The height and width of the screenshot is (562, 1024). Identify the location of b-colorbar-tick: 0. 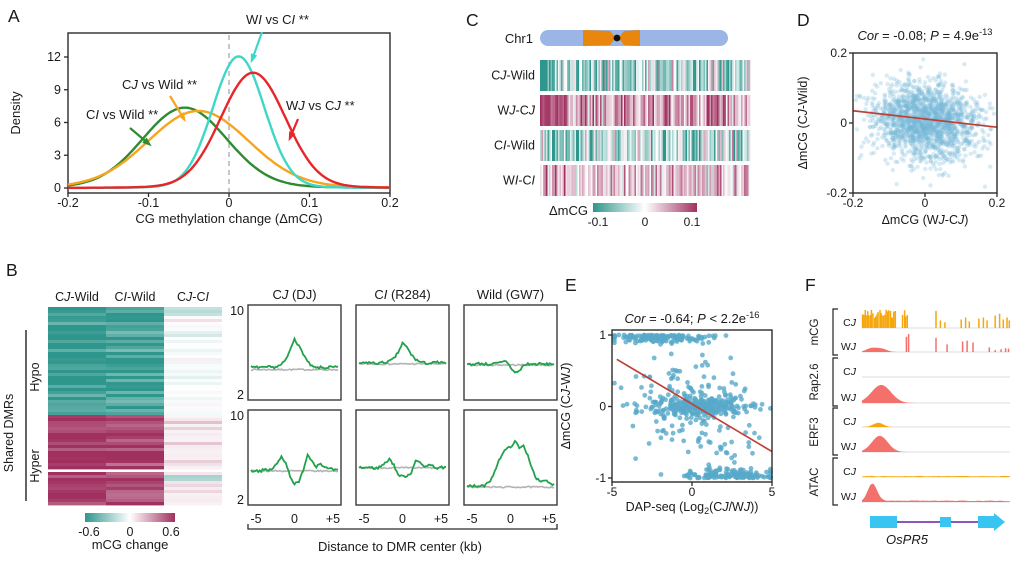
(130, 532).